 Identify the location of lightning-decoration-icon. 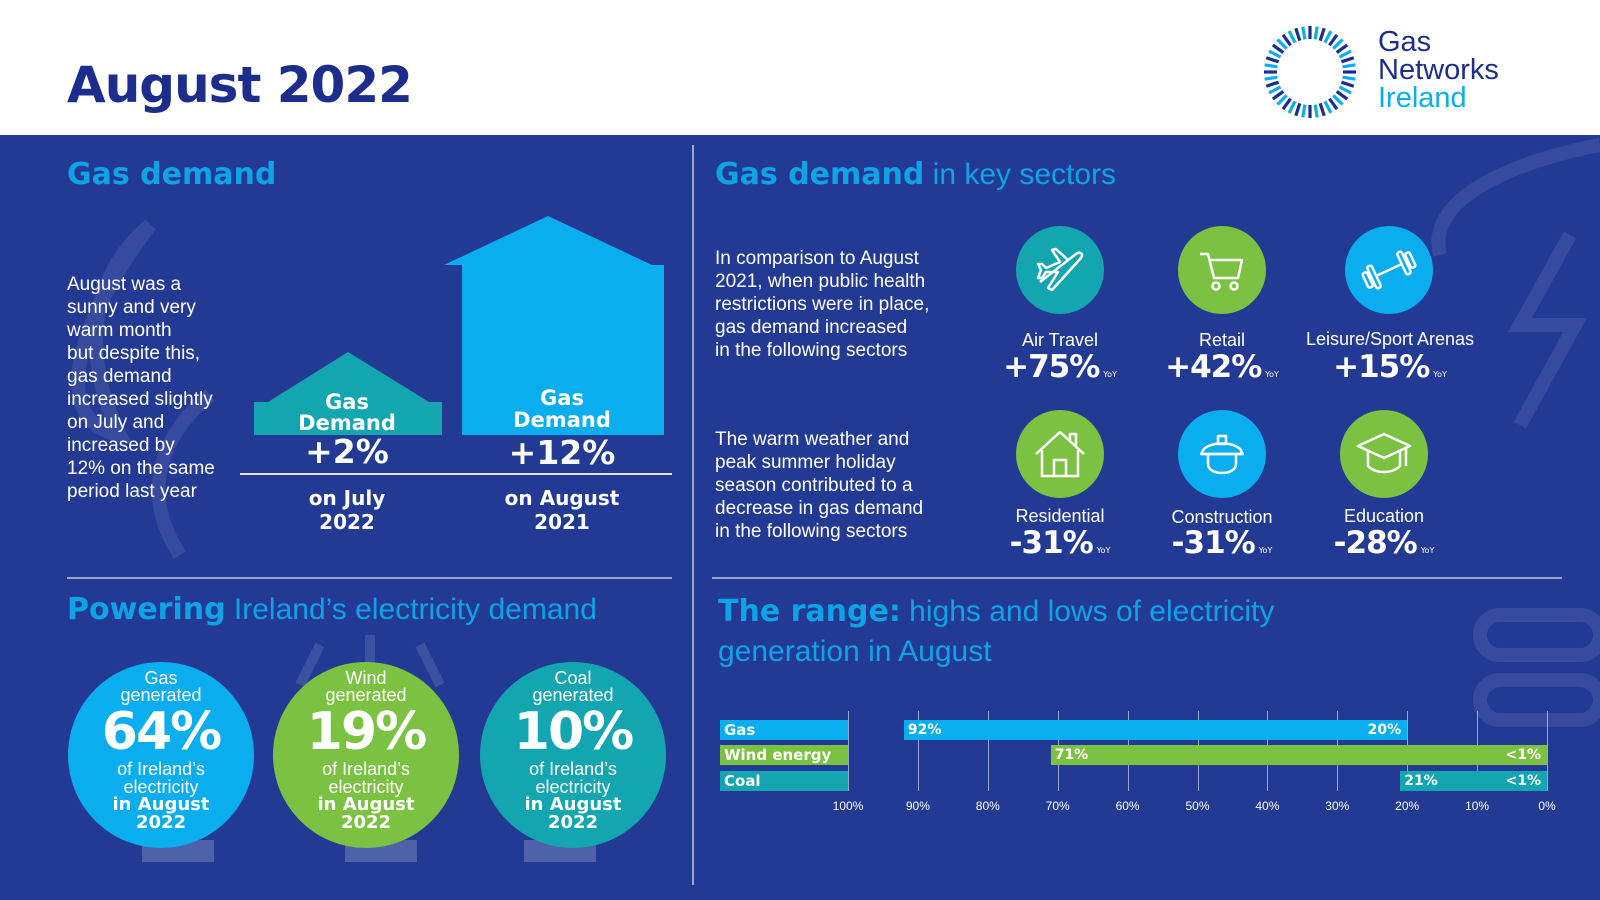
(1547, 330).